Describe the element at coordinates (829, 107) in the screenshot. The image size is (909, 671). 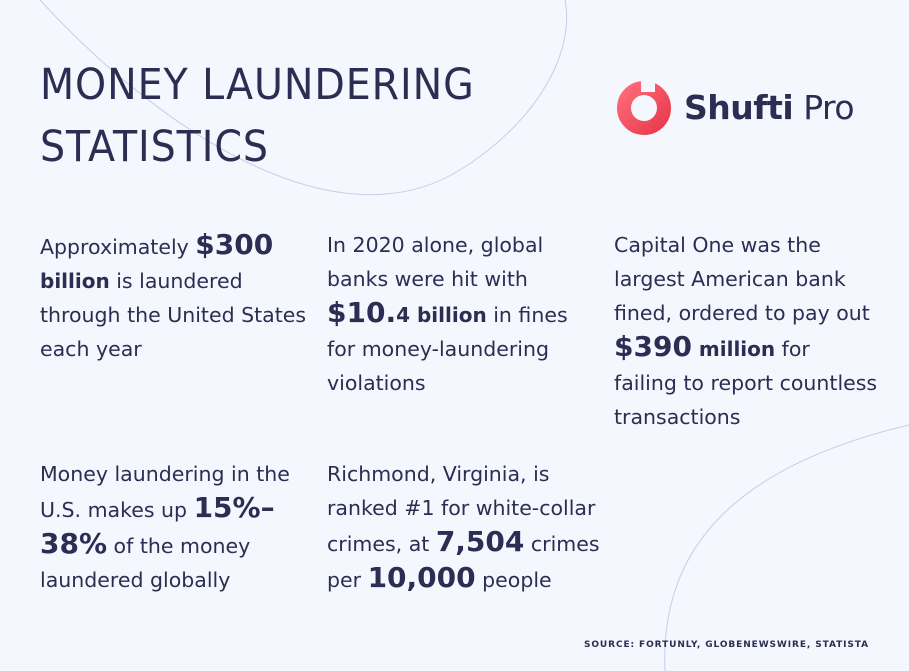
I see `logo-word-pro: Pro` at that location.